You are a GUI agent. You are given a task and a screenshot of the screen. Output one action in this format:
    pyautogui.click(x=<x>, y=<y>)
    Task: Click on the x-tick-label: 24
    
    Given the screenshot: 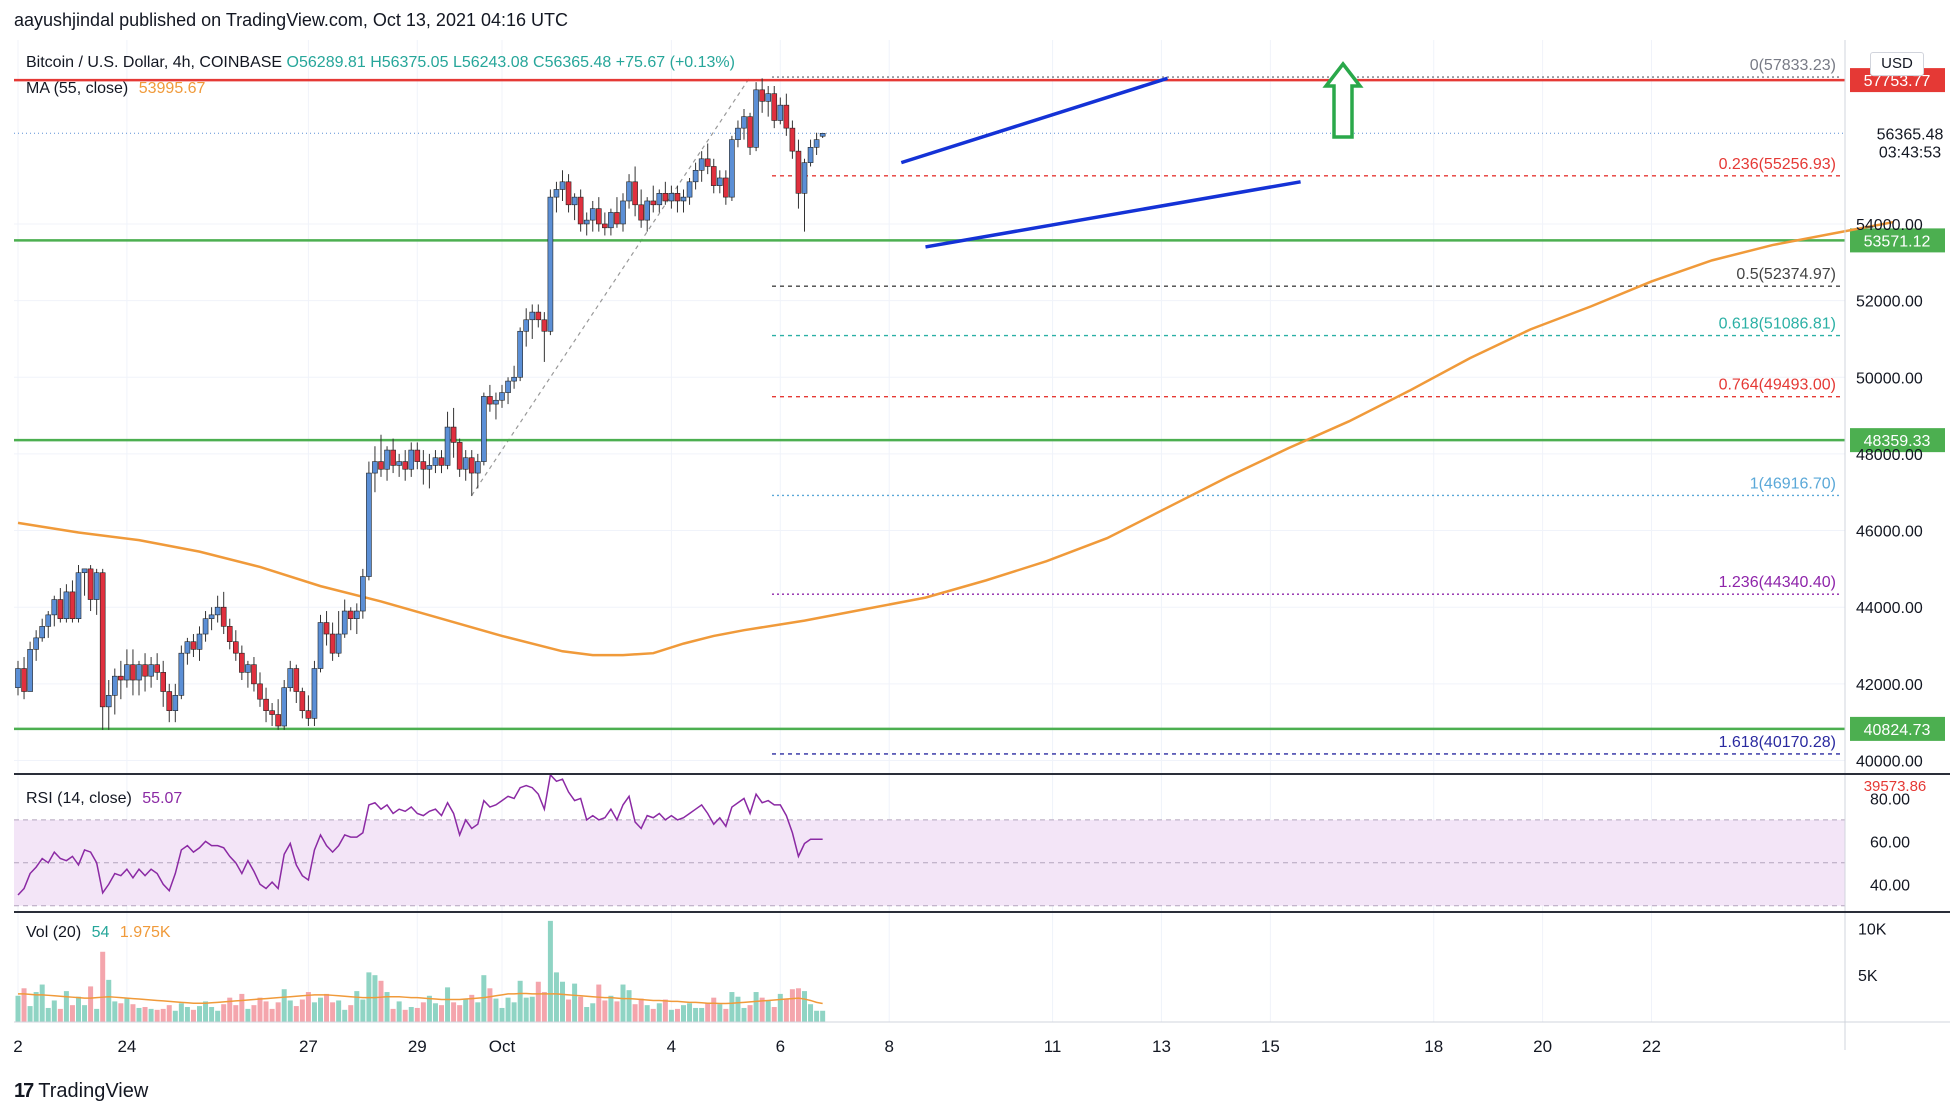 What is the action you would take?
    pyautogui.click(x=126, y=1046)
    